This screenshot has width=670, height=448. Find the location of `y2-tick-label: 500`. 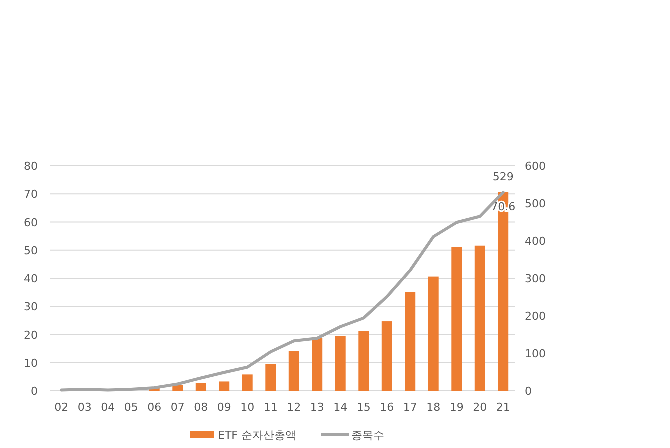

y2-tick-label: 500 is located at coordinates (535, 204).